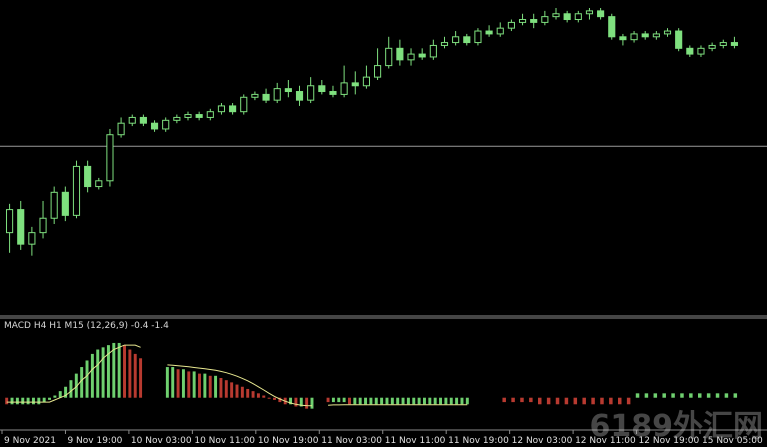 Image resolution: width=767 pixels, height=447 pixels. I want to click on time-axis-label: 10 Nov 11:00, so click(224, 441).